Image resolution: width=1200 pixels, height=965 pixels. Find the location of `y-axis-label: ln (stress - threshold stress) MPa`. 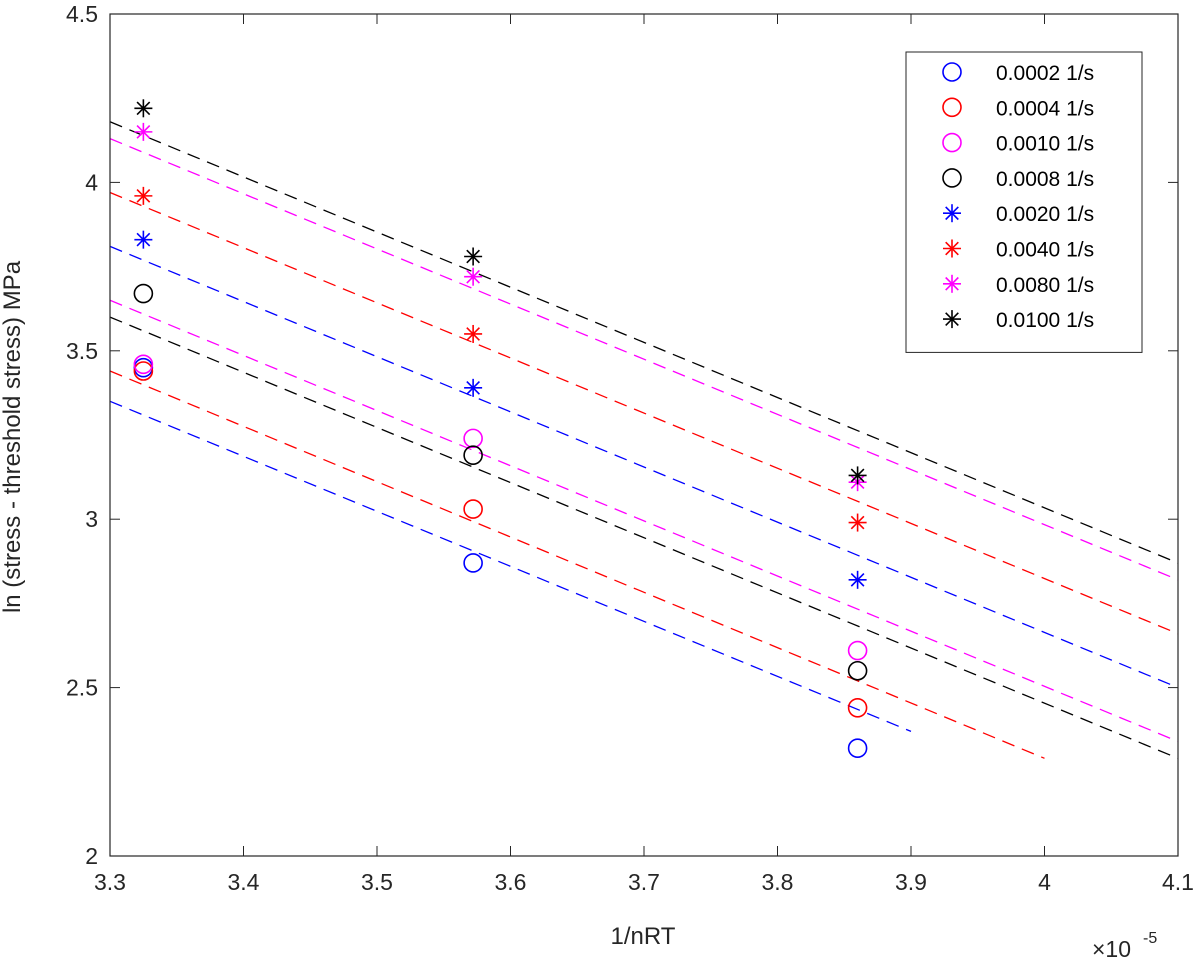

y-axis-label: ln (stress - threshold stress) MPa is located at coordinates (13, 436).